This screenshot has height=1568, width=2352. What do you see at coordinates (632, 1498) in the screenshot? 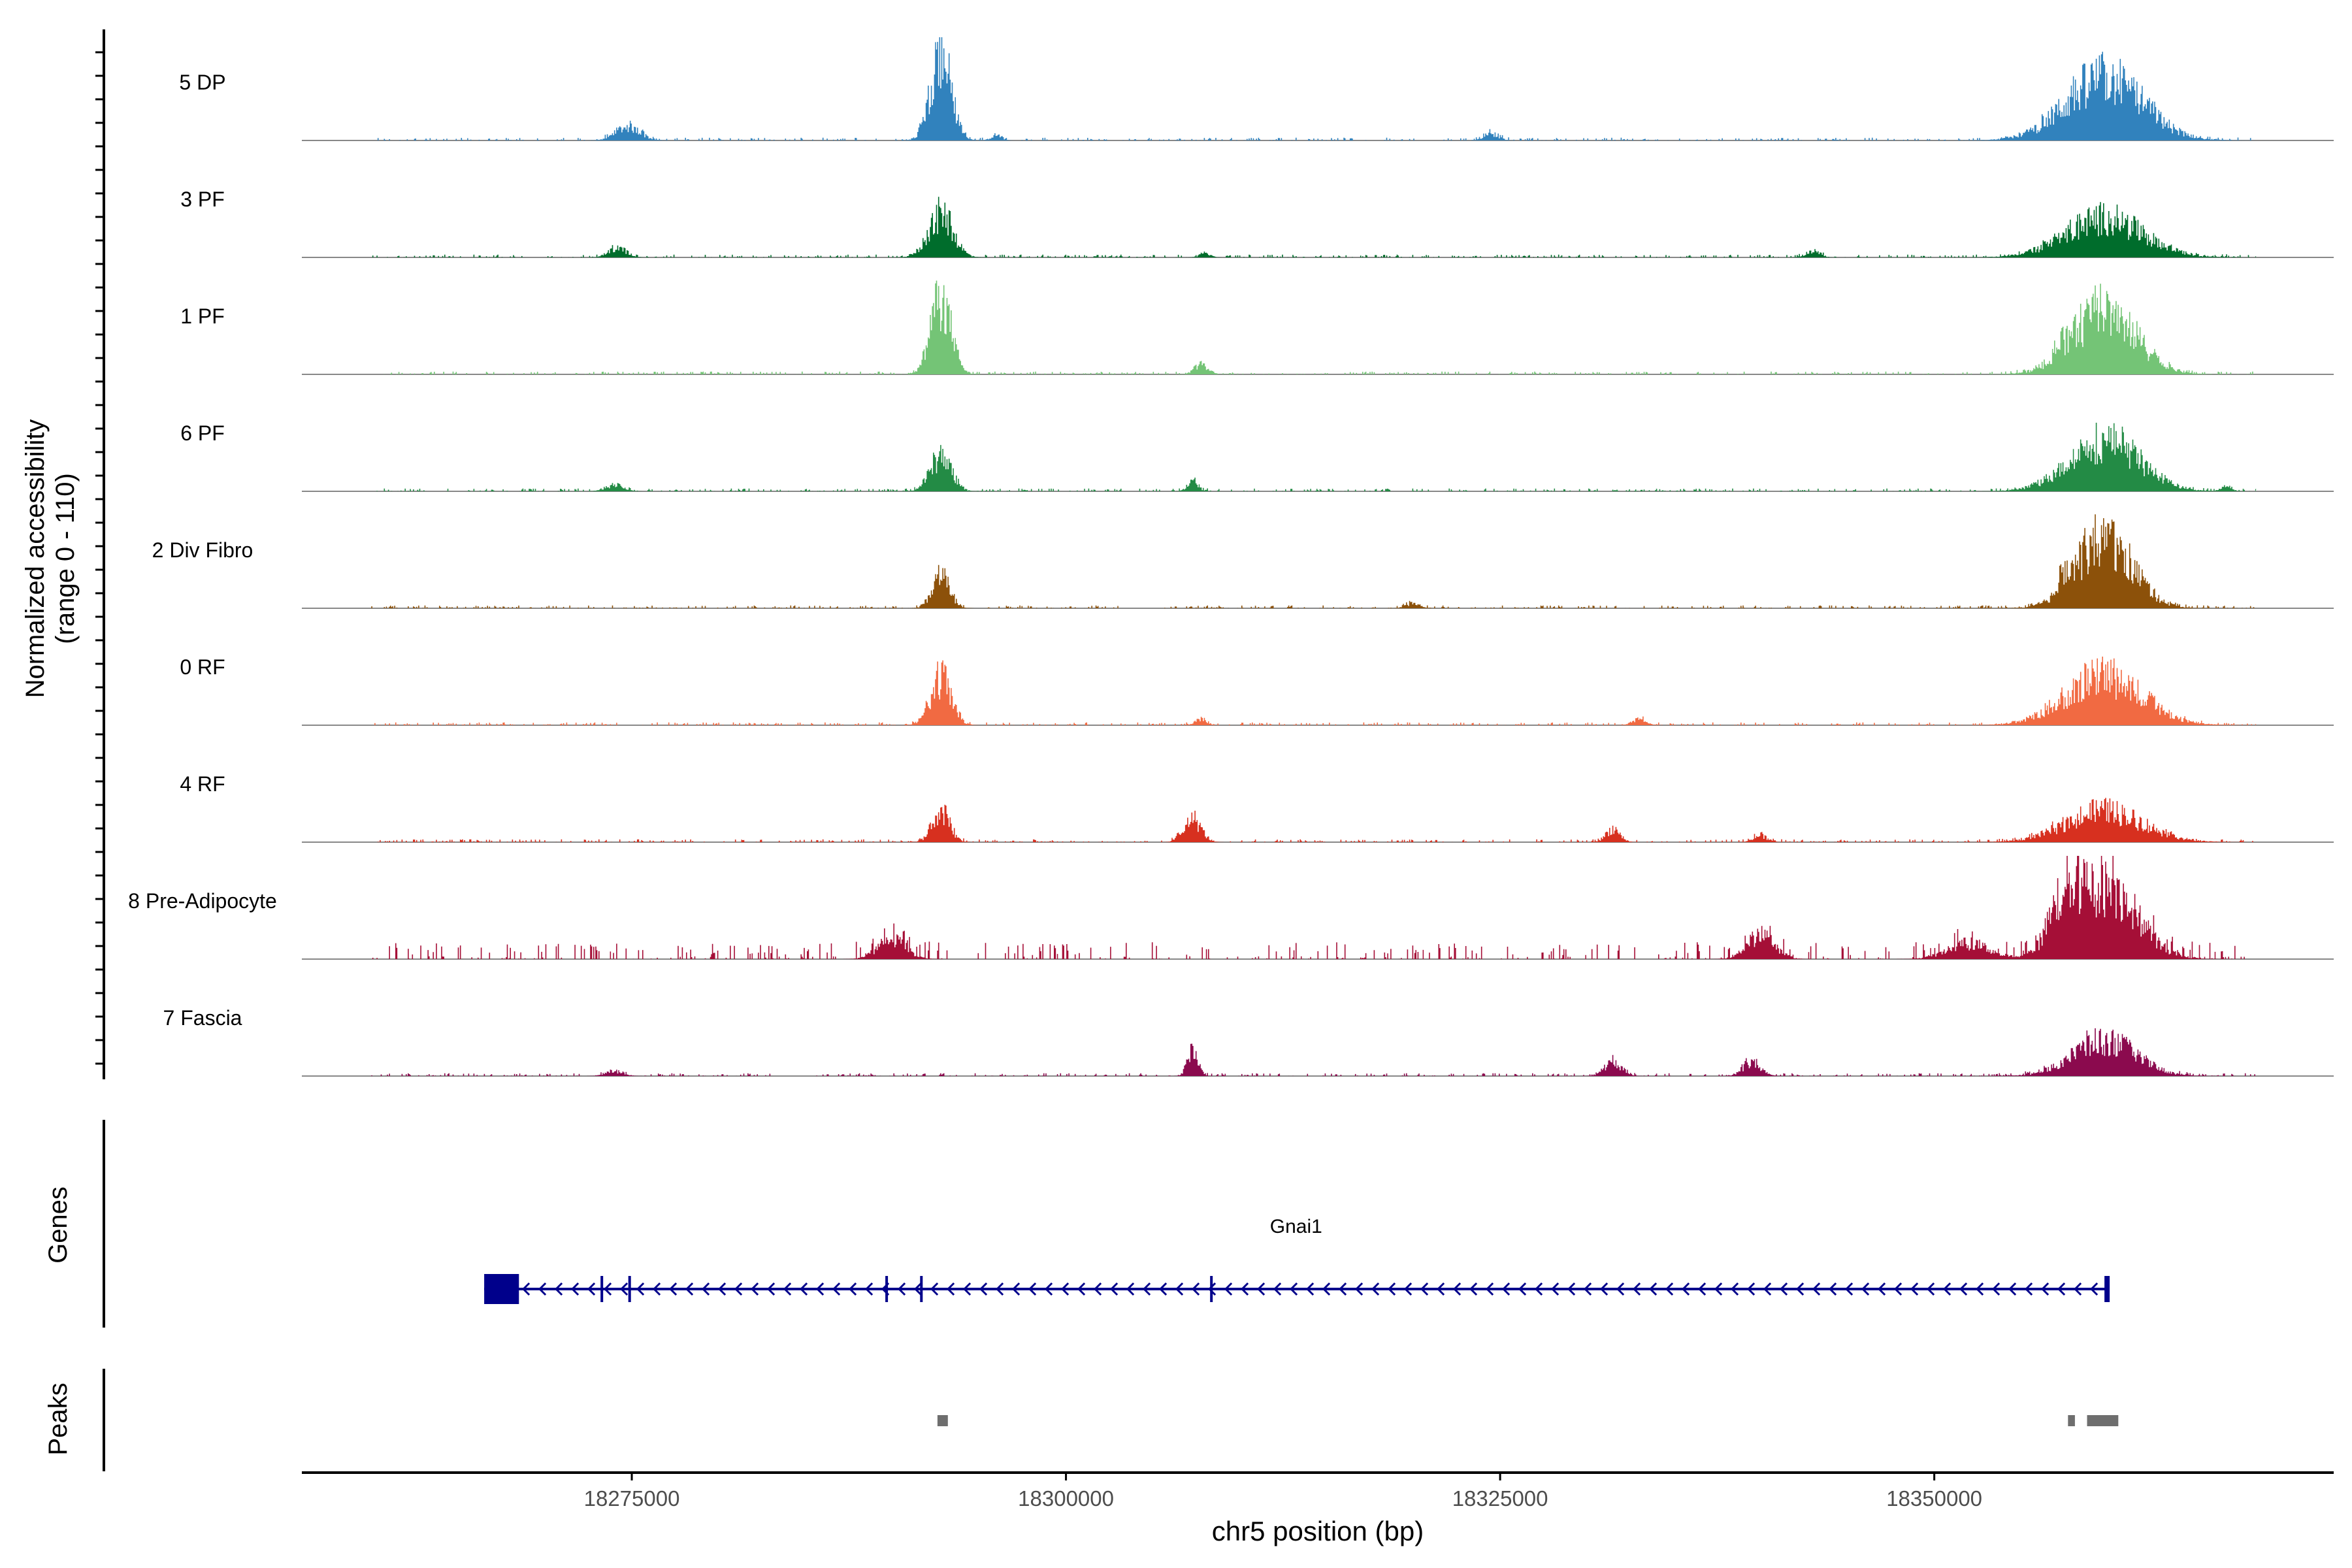
I see `x-tick-label: 18275000` at bounding box center [632, 1498].